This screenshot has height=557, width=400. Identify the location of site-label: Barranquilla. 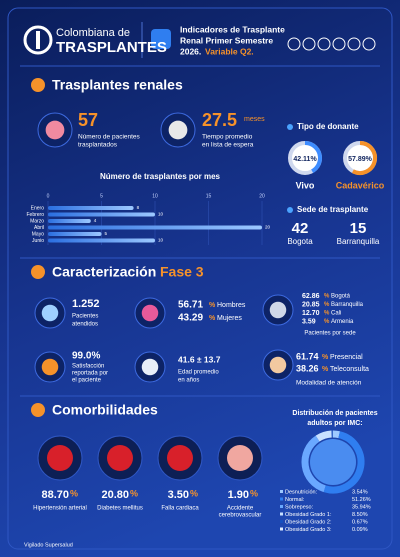
(358, 241).